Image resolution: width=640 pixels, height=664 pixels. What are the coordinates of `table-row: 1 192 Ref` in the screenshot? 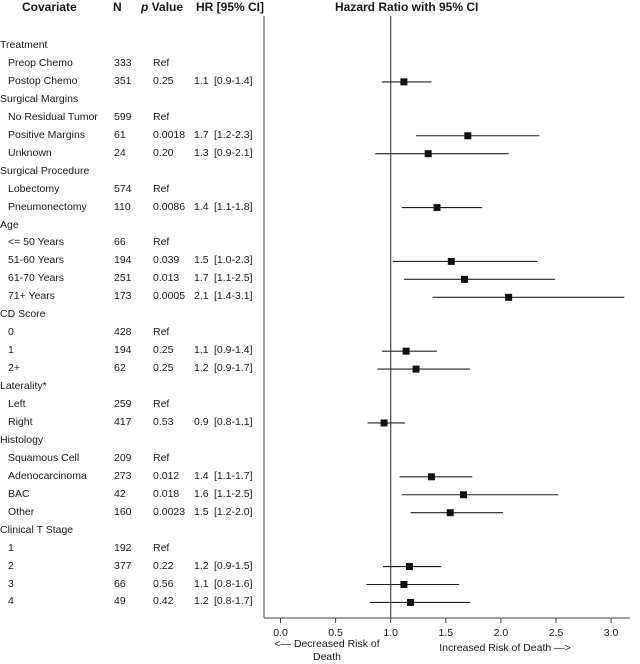 It's located at (180, 551).